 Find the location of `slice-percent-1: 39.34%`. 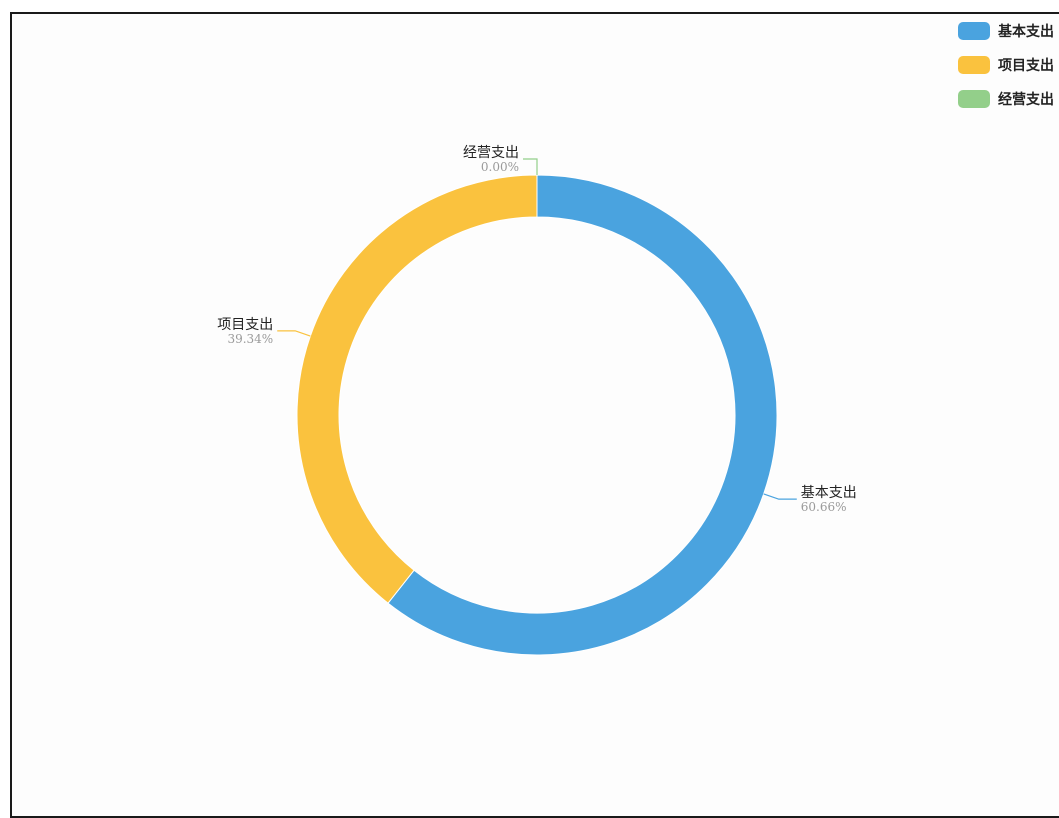

slice-percent-1: 39.34% is located at coordinates (250, 339).